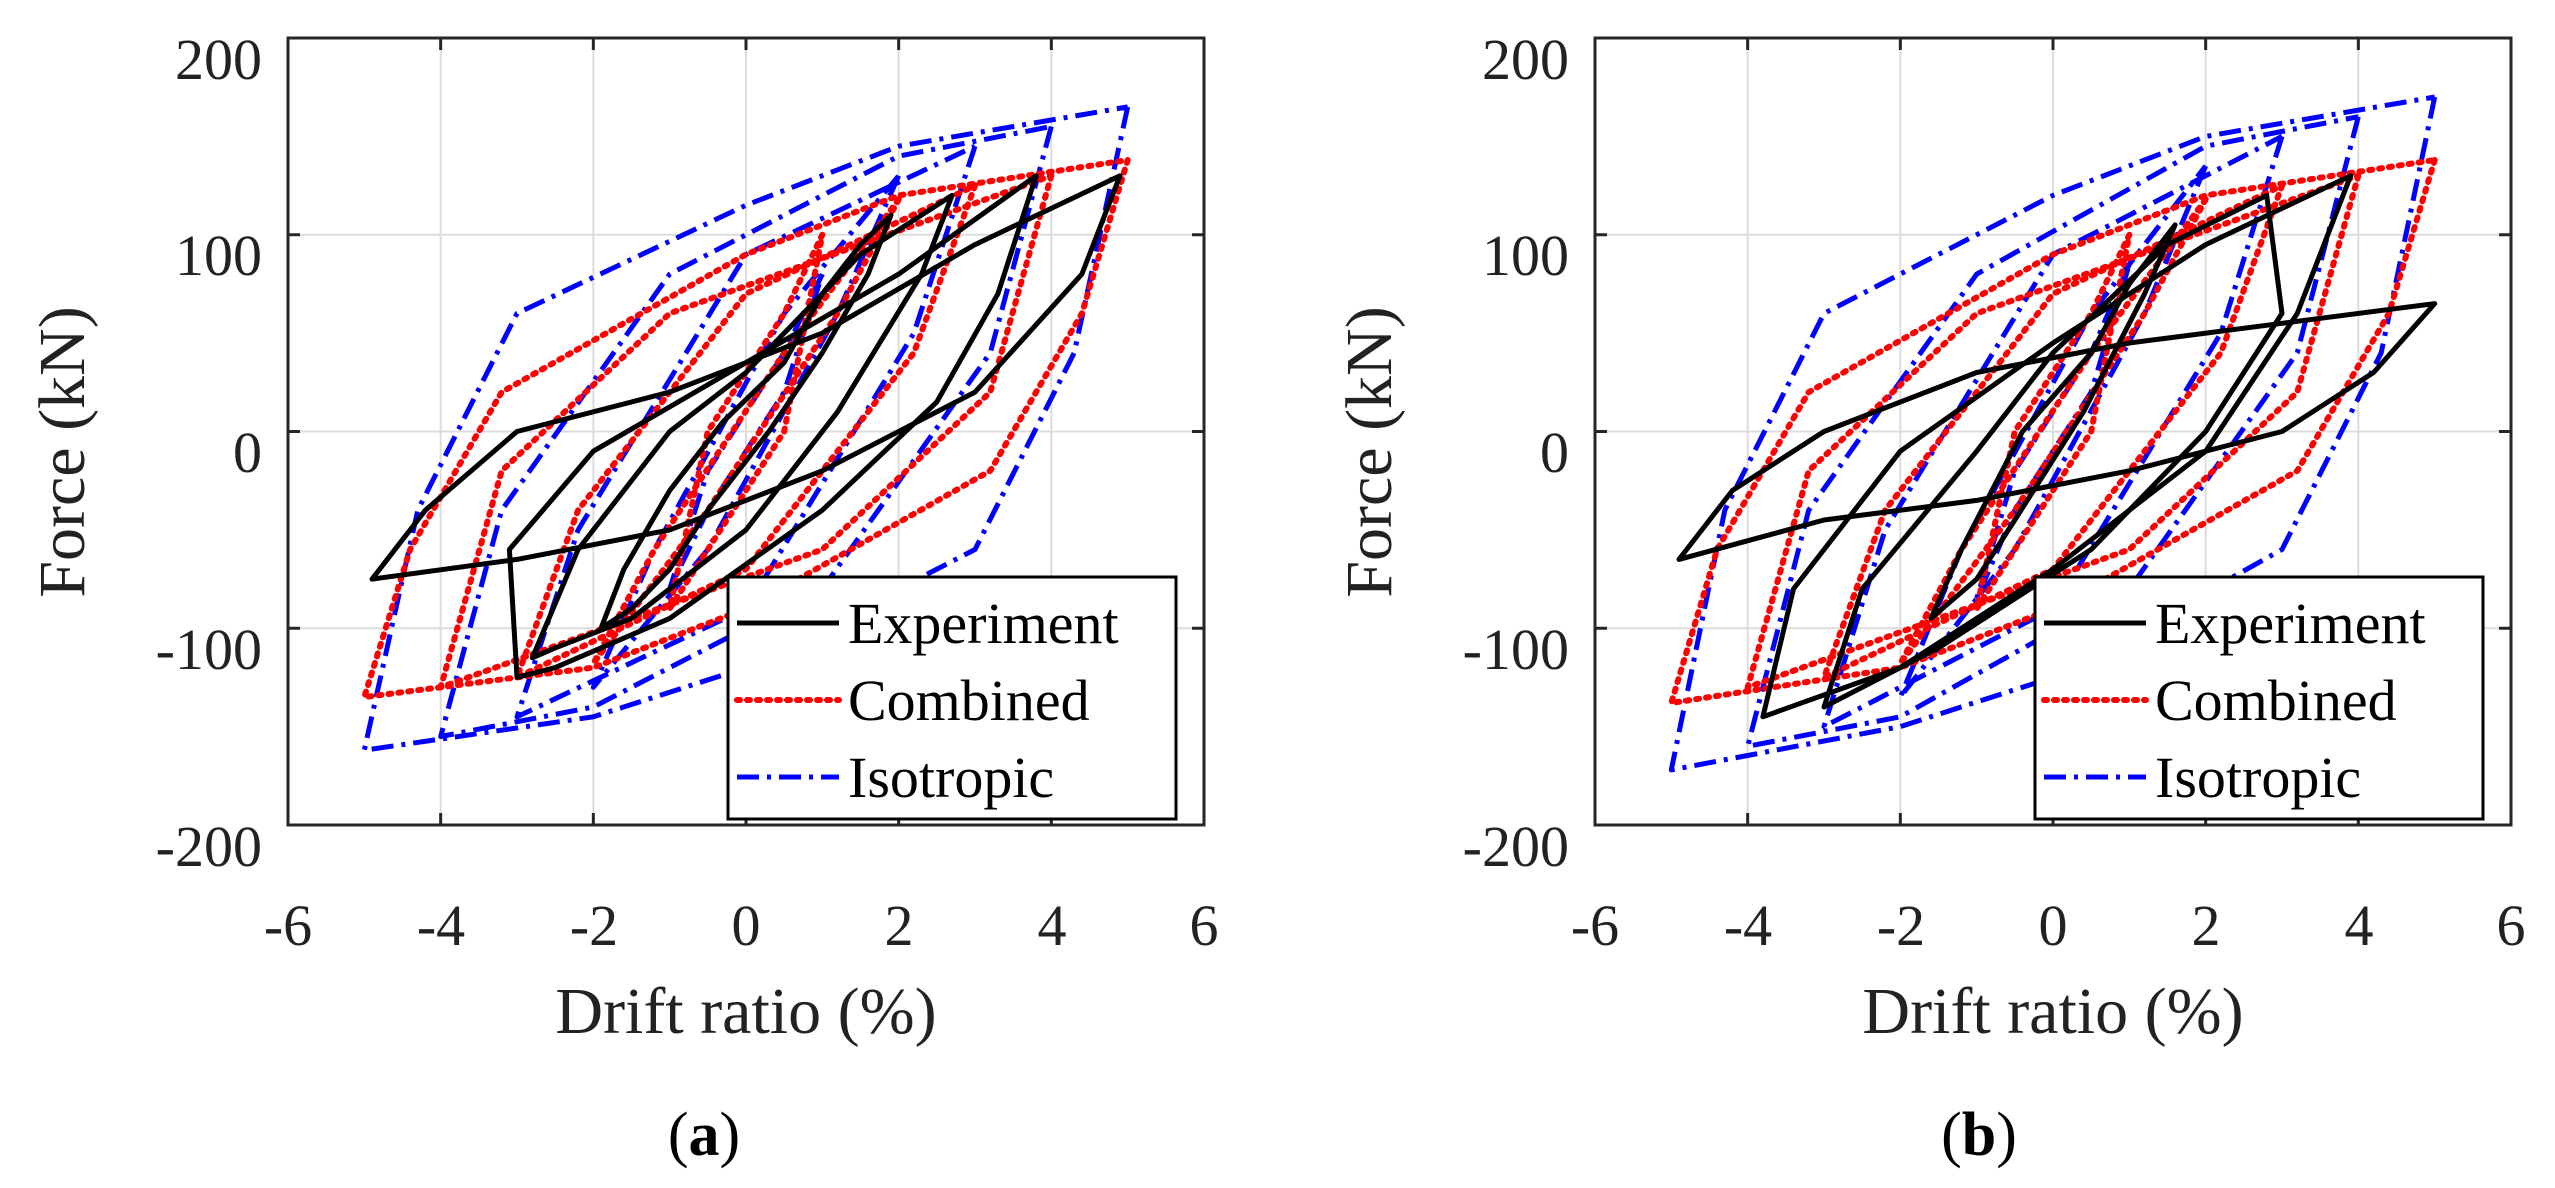 Image resolution: width=2555 pixels, height=1188 pixels. I want to click on panel-label-a: (a), so click(704, 1135).